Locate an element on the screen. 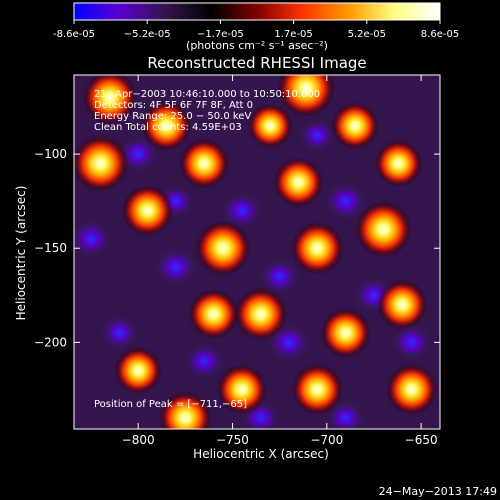 The image size is (500, 500). peak-position-label: Position of Peak = [−711,−65] is located at coordinates (170, 404).